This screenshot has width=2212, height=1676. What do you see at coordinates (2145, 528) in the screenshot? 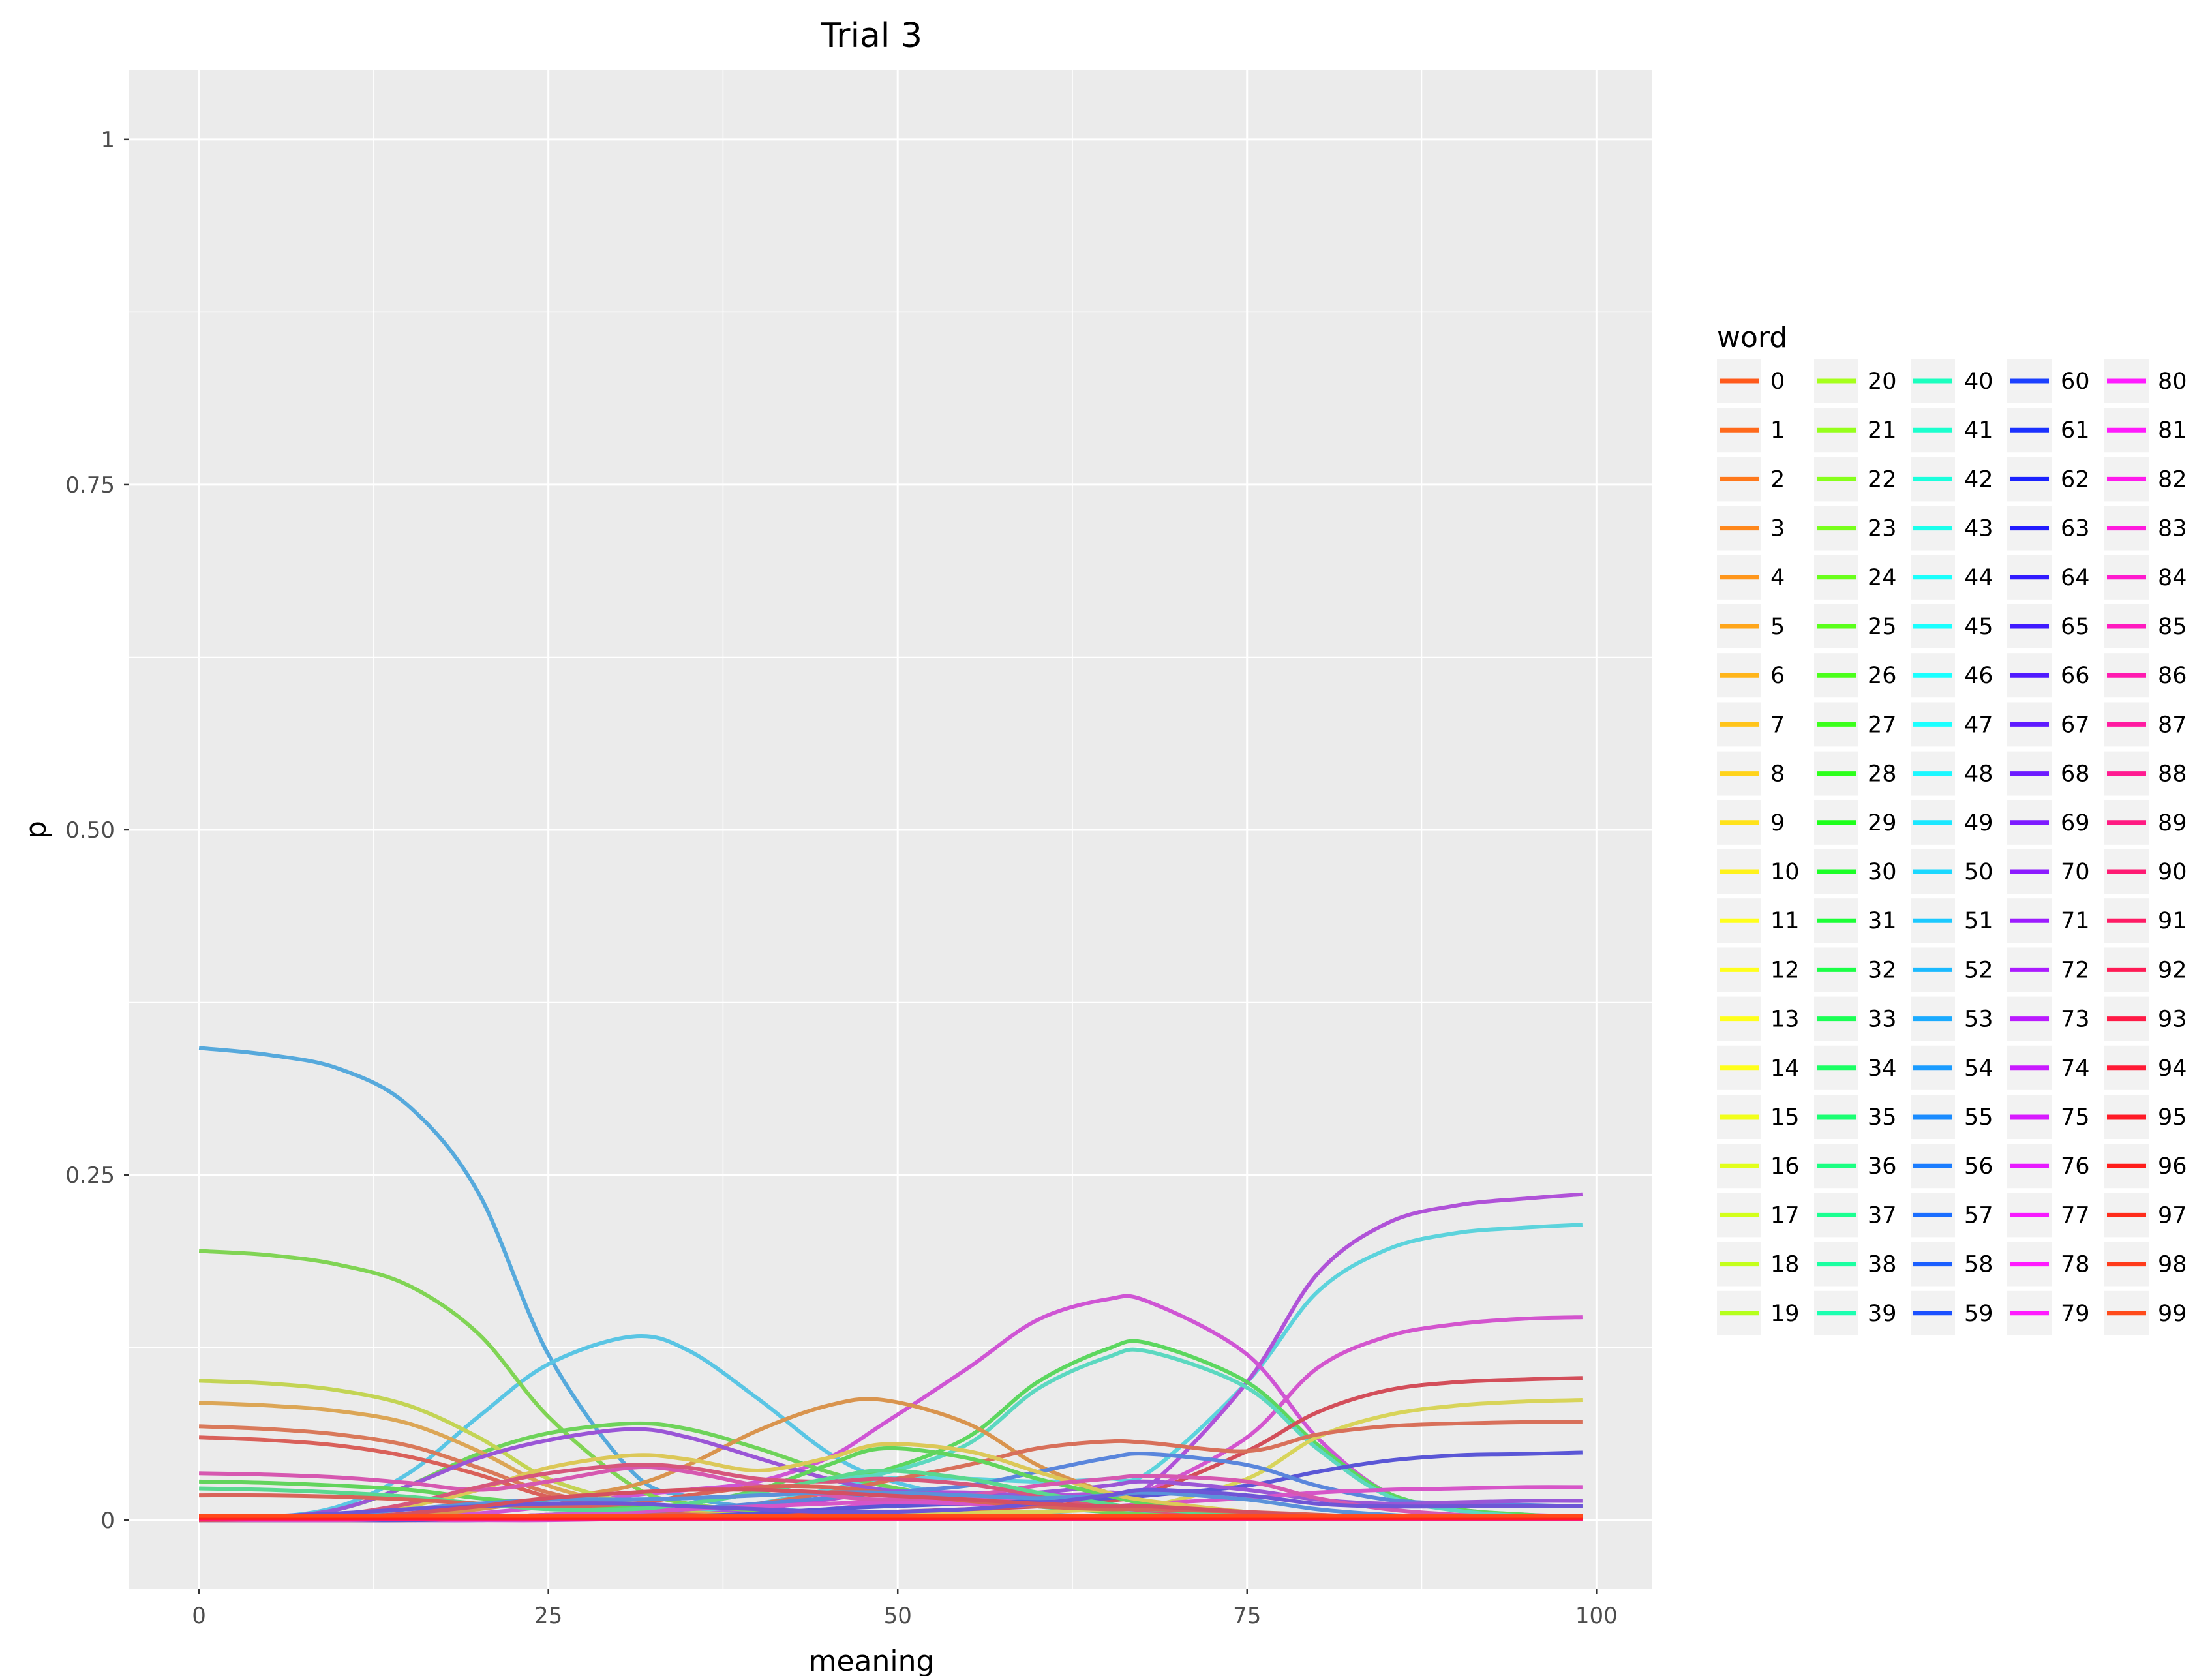
I see `legend-item-83: 83` at bounding box center [2145, 528].